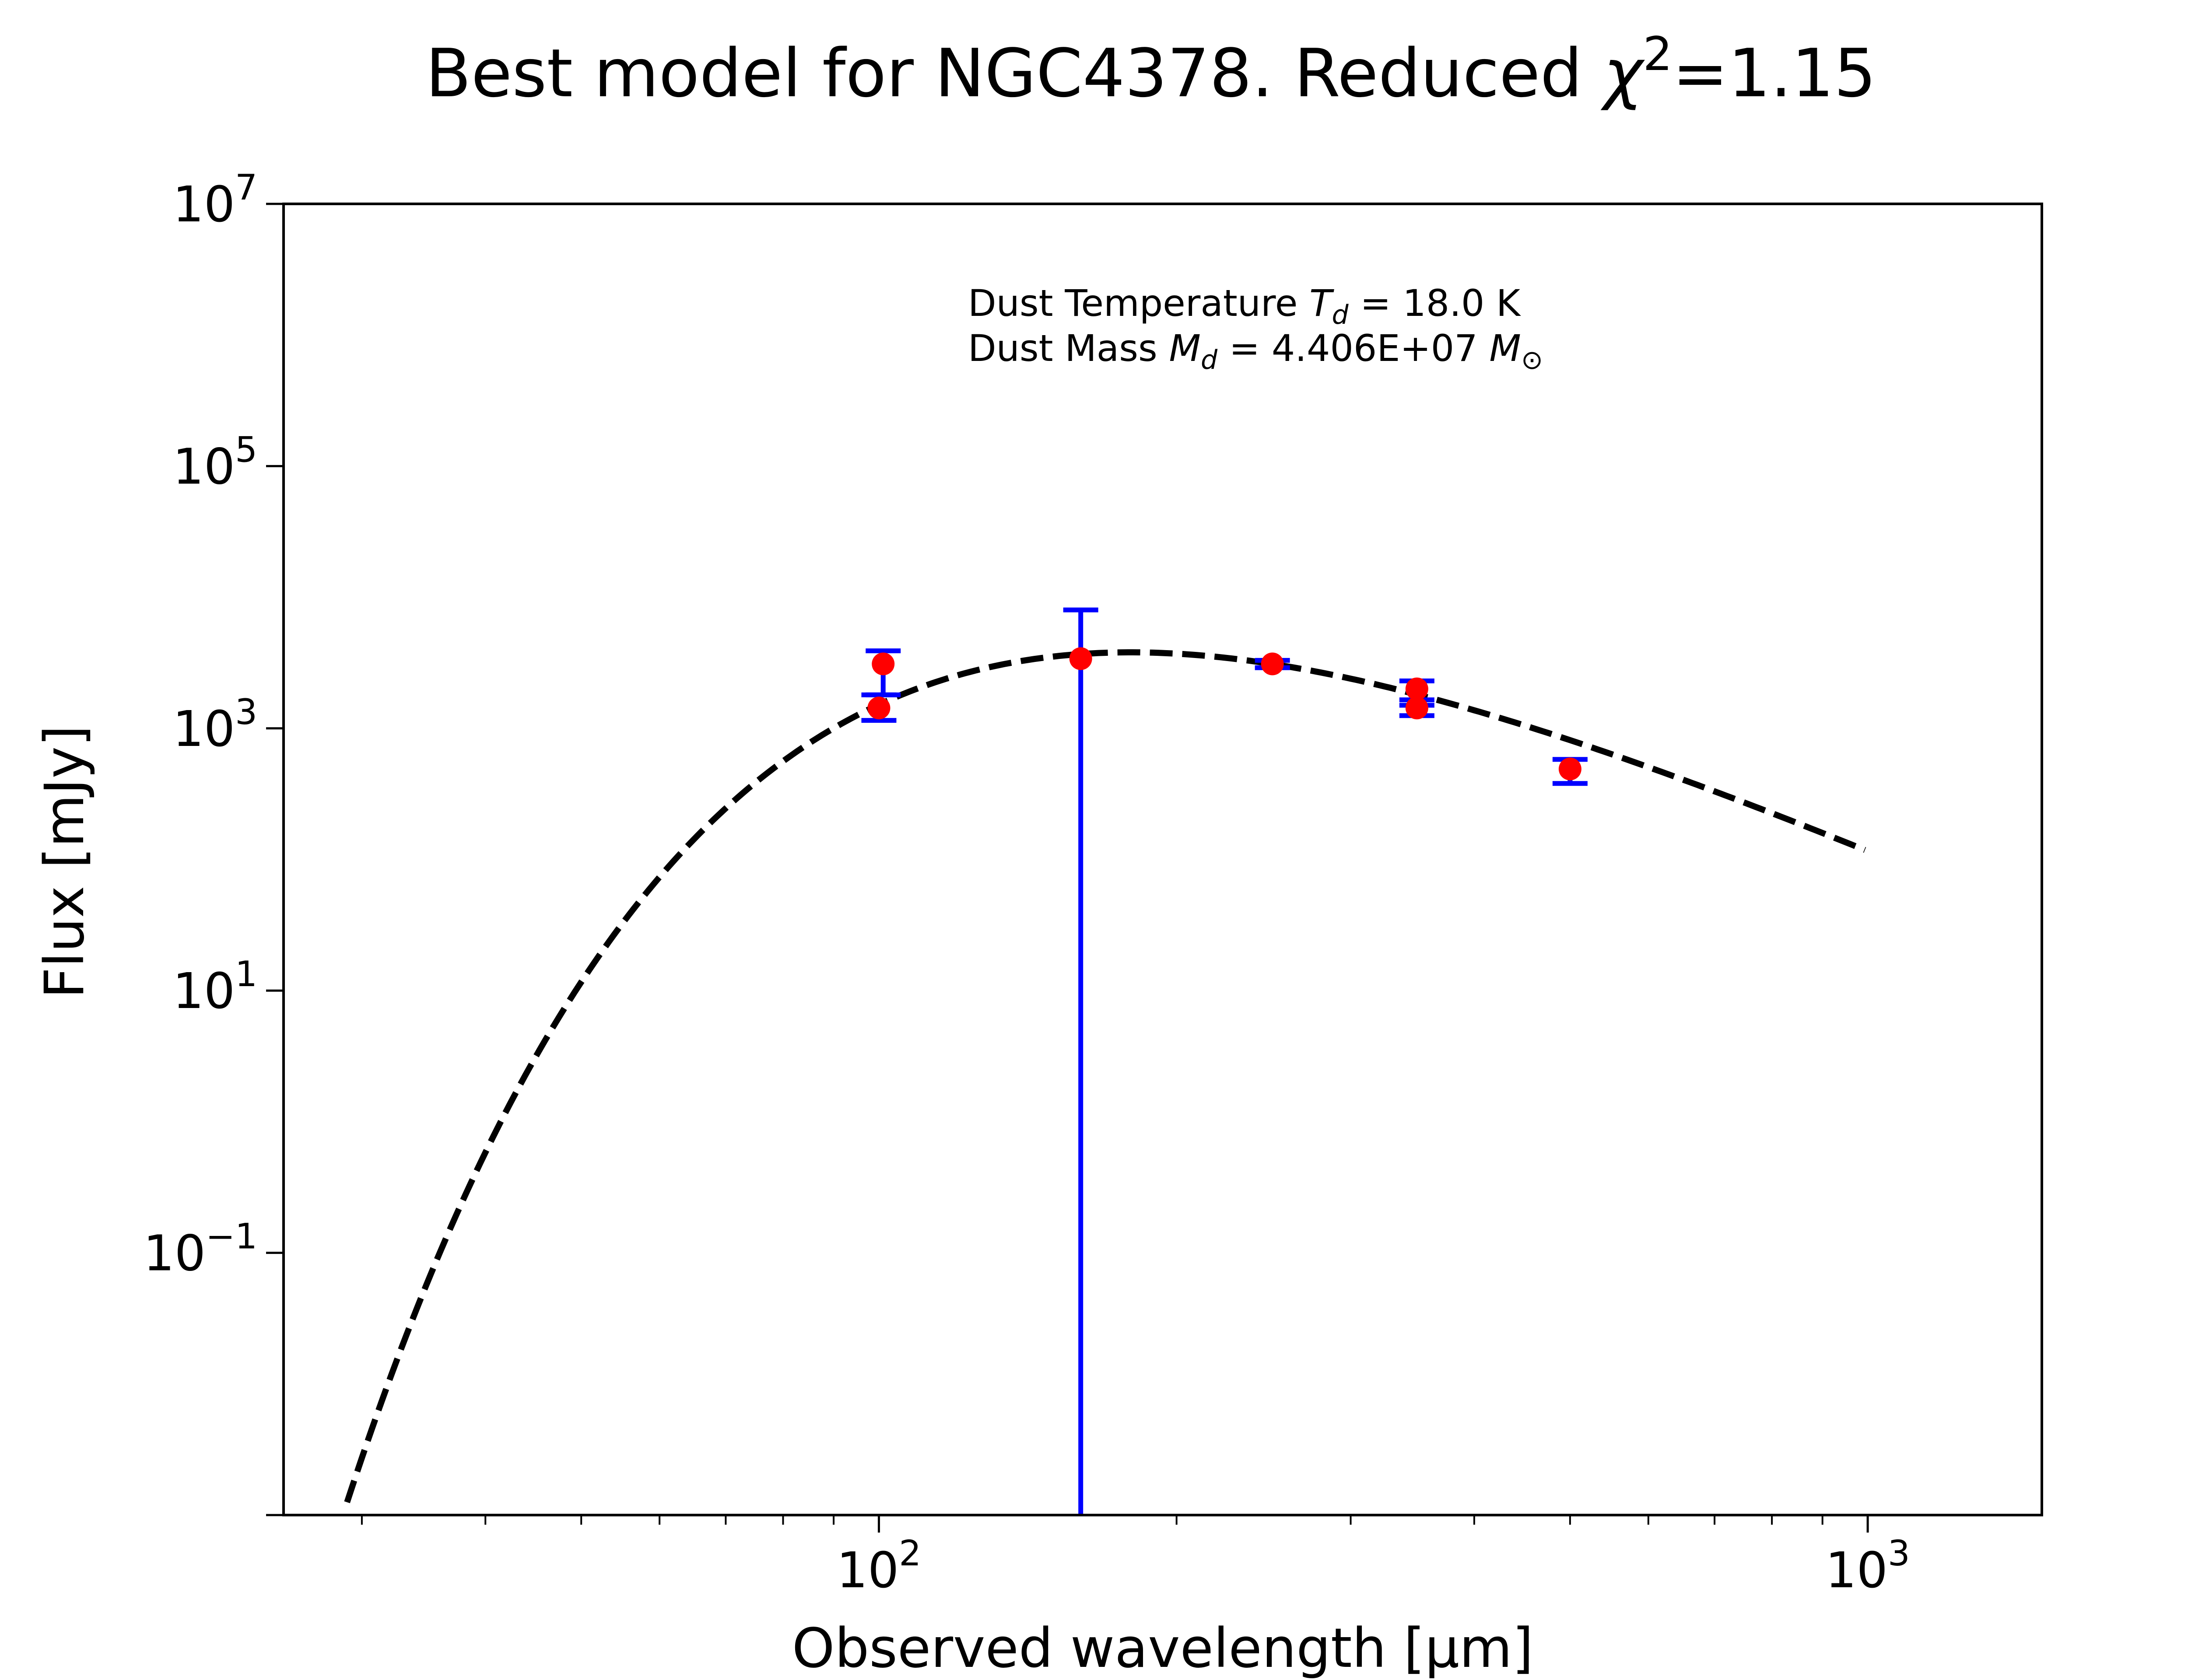  Describe the element at coordinates (1255, 351) in the screenshot. I see `dust-mass-label: Dust Mass Md = 4.406E+07 M⊙` at that location.